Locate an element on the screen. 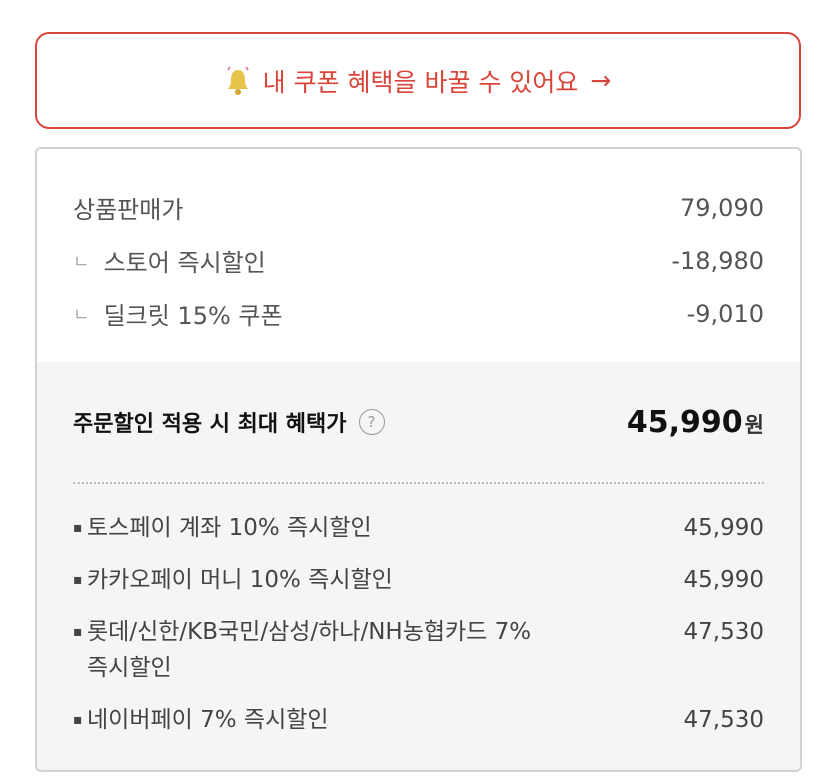 This screenshot has height=777, width=835. price-row-coupon: ㄴ 딜크릿 15% 쿠폰 -9,010 is located at coordinates (418, 313).